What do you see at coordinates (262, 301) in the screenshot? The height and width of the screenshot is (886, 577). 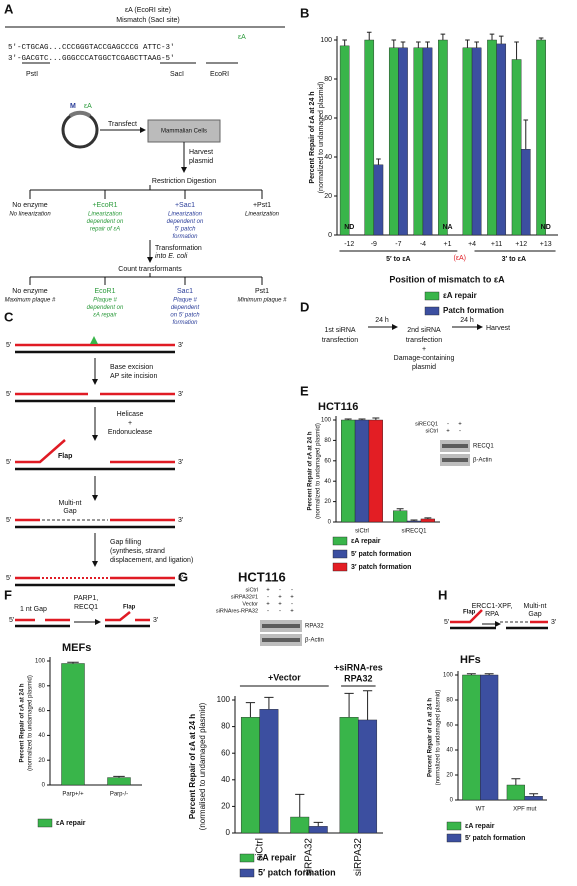 I see `count-desc: Minimum plaque #` at bounding box center [262, 301].